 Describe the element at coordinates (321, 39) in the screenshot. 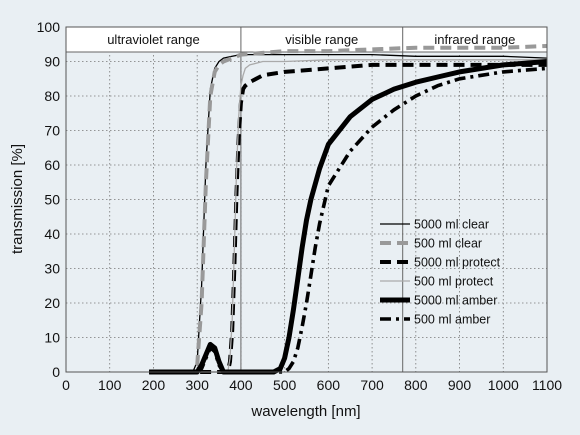

I see `range-band-label: visible range` at that location.